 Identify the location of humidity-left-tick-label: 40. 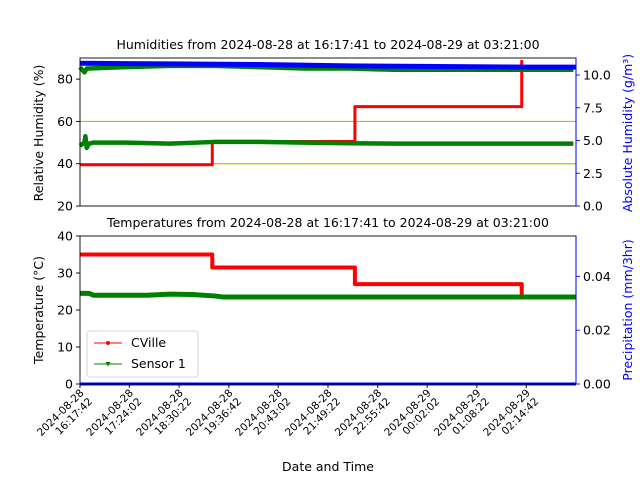
(65, 163).